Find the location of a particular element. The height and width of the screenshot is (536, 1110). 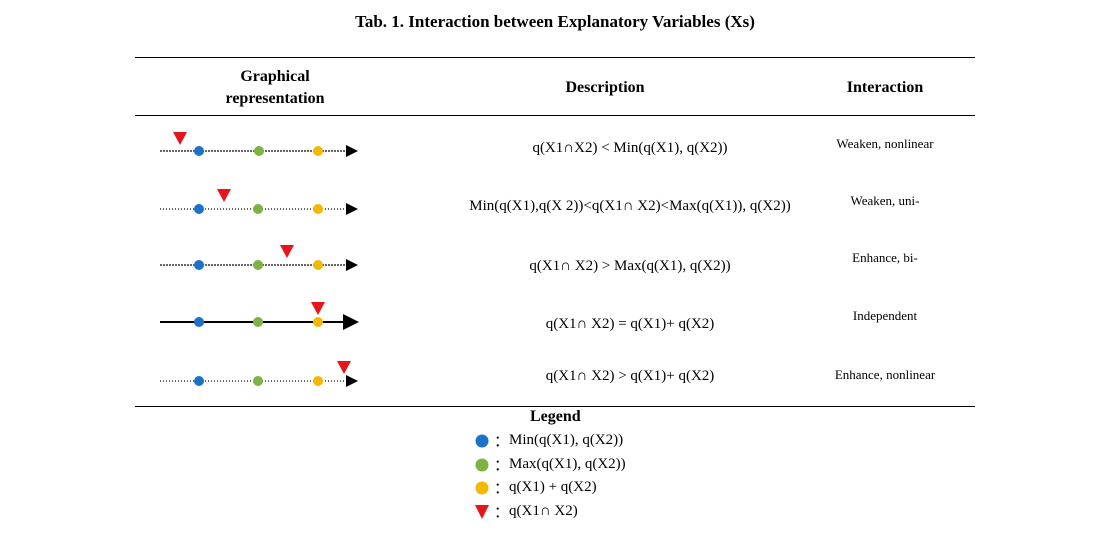

legend-item-min: ： Min(q(X1), q(X2)) is located at coordinates (548, 440).